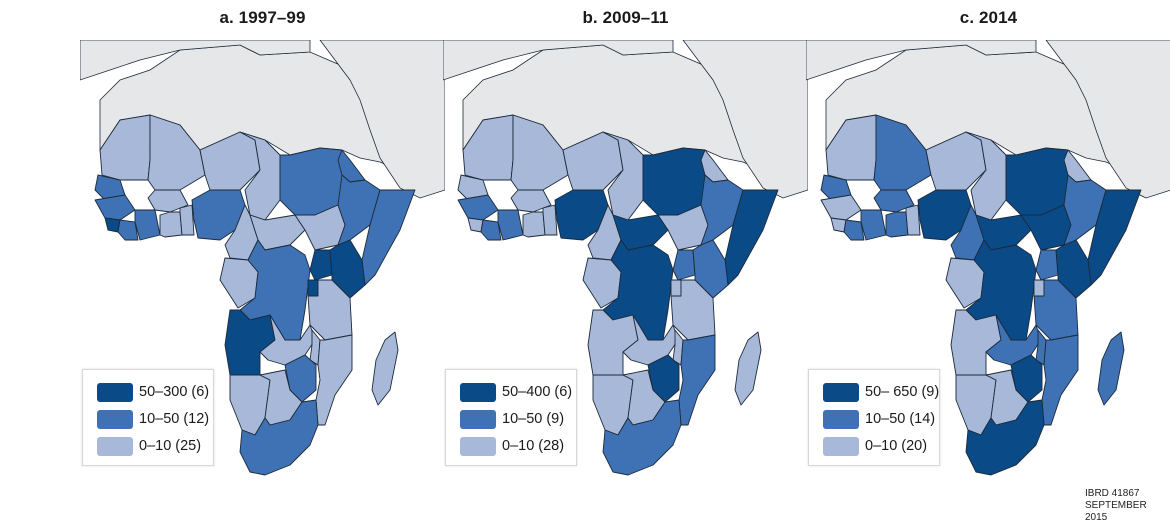  I want to click on credit-id: IBRD 41867, so click(1112, 493).